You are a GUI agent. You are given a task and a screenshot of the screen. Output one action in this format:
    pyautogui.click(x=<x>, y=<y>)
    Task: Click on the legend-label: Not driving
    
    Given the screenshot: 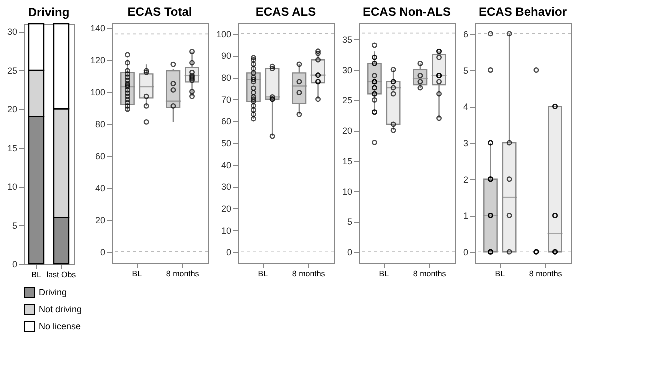 What is the action you would take?
    pyautogui.click(x=60, y=309)
    